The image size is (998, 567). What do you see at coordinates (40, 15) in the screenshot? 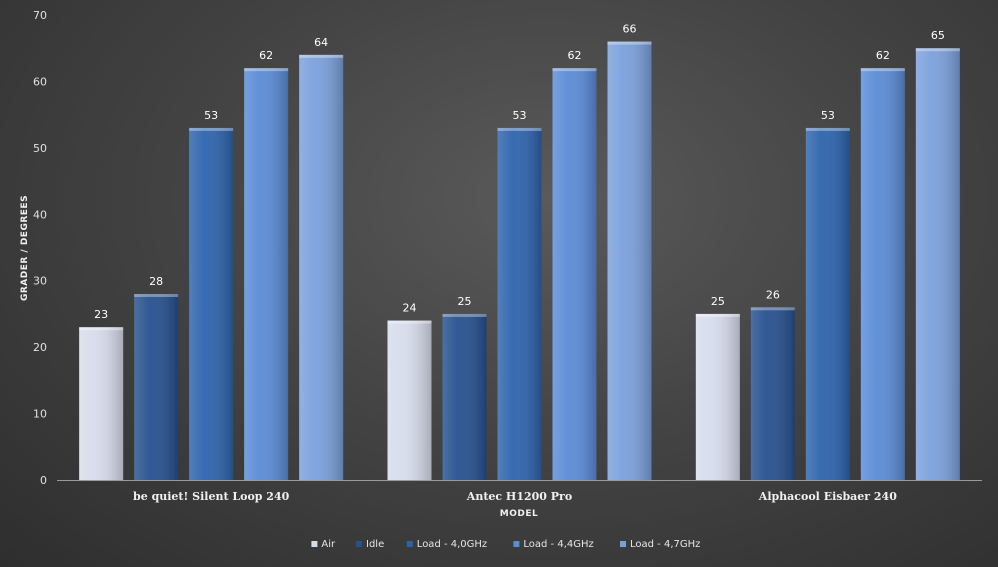
I see `y-tick-label: 70` at bounding box center [40, 15].